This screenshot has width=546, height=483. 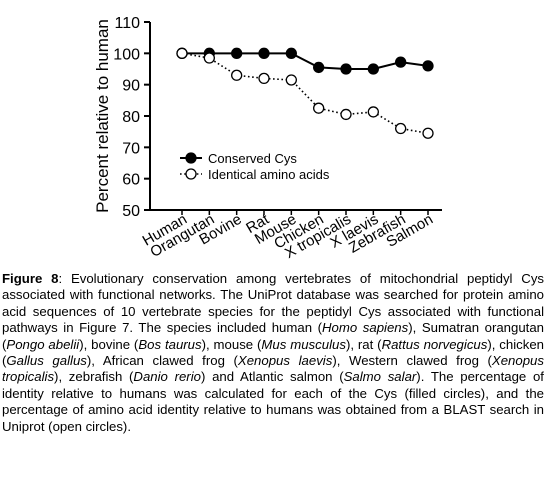 I want to click on caption-segment: ), Sumatran orangutan (, so click(x=273, y=336).